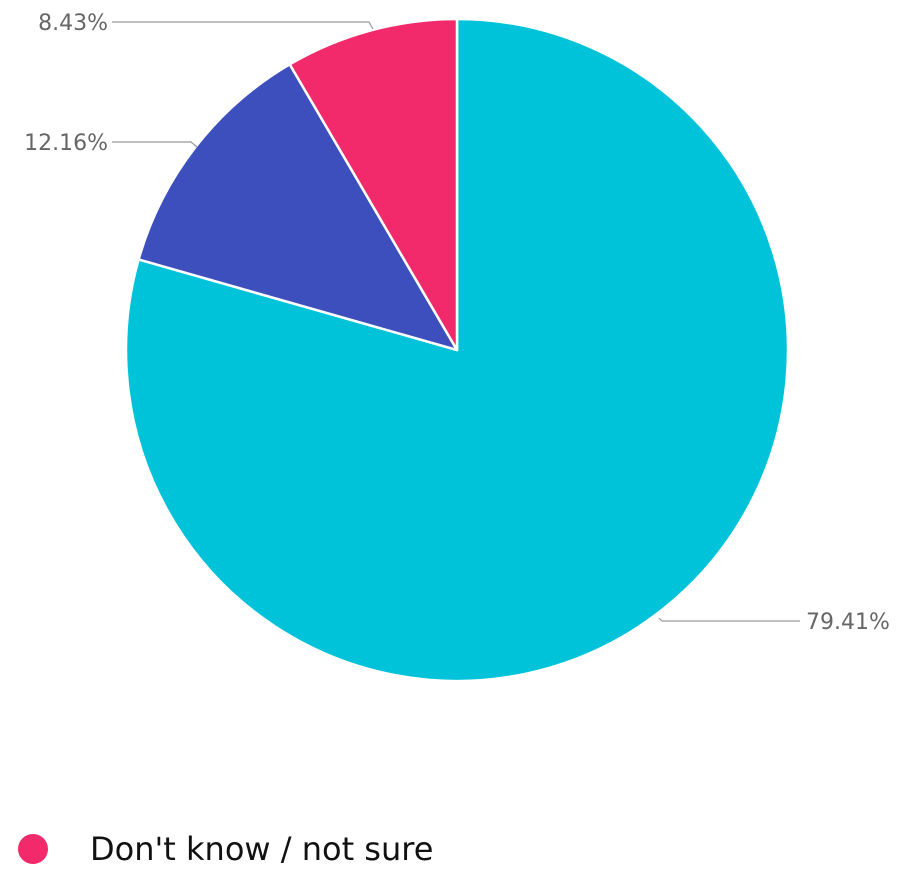 This screenshot has height=873, width=903. What do you see at coordinates (262, 849) in the screenshot?
I see `legend-label: Don't know / not sure` at bounding box center [262, 849].